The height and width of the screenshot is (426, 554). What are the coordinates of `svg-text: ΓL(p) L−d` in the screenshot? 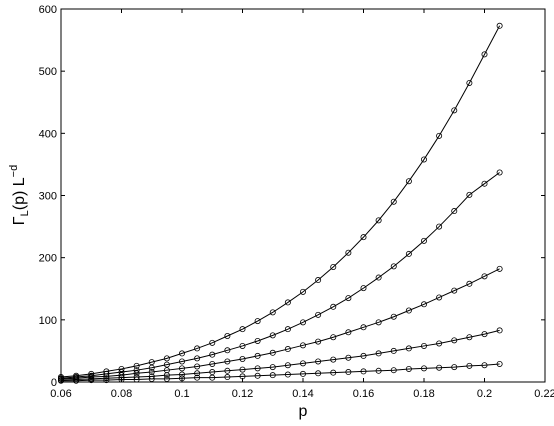 It's located at (19, 195).